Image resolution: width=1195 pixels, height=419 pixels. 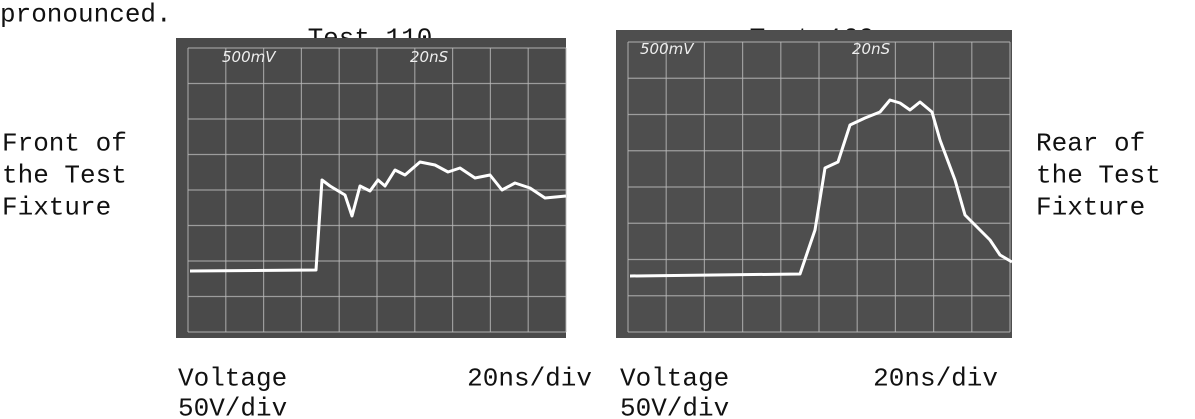 I want to click on text-fragment: pronounced., so click(x=86, y=15).